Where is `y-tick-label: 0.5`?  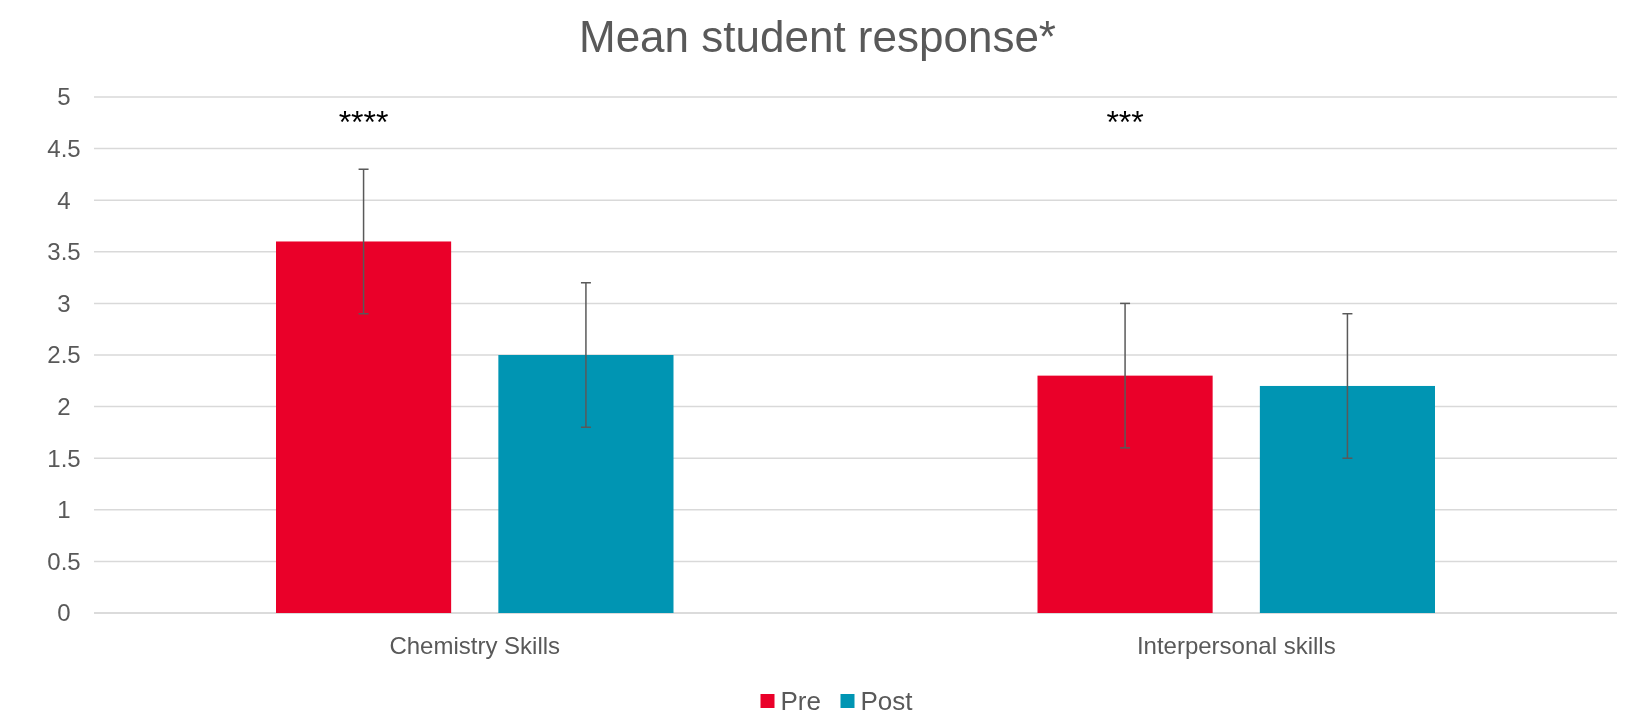 y-tick-label: 0.5 is located at coordinates (64, 561).